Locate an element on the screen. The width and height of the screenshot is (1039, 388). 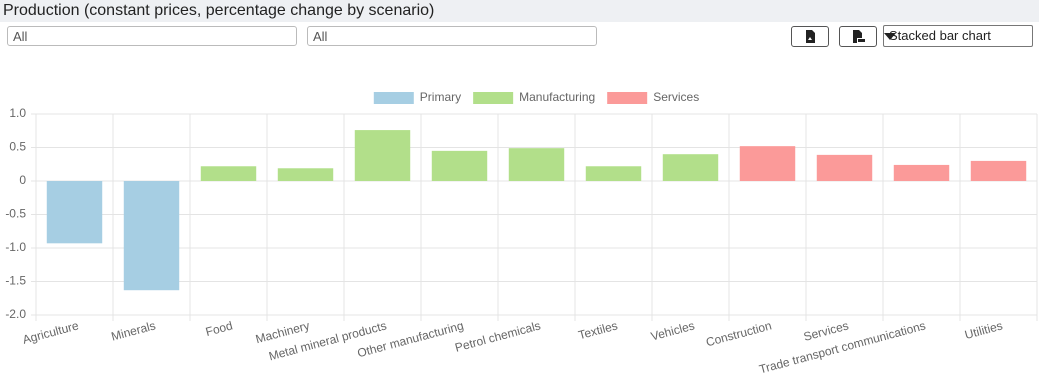
legend-label: Primary is located at coordinates (440, 97).